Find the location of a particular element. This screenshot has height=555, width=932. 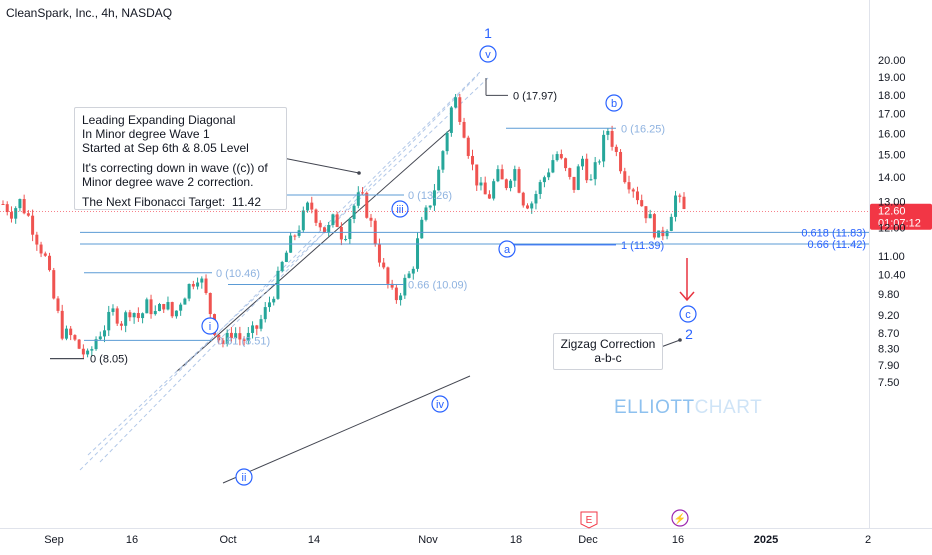

watermark: ELLIOTTCHART is located at coordinates (688, 408).